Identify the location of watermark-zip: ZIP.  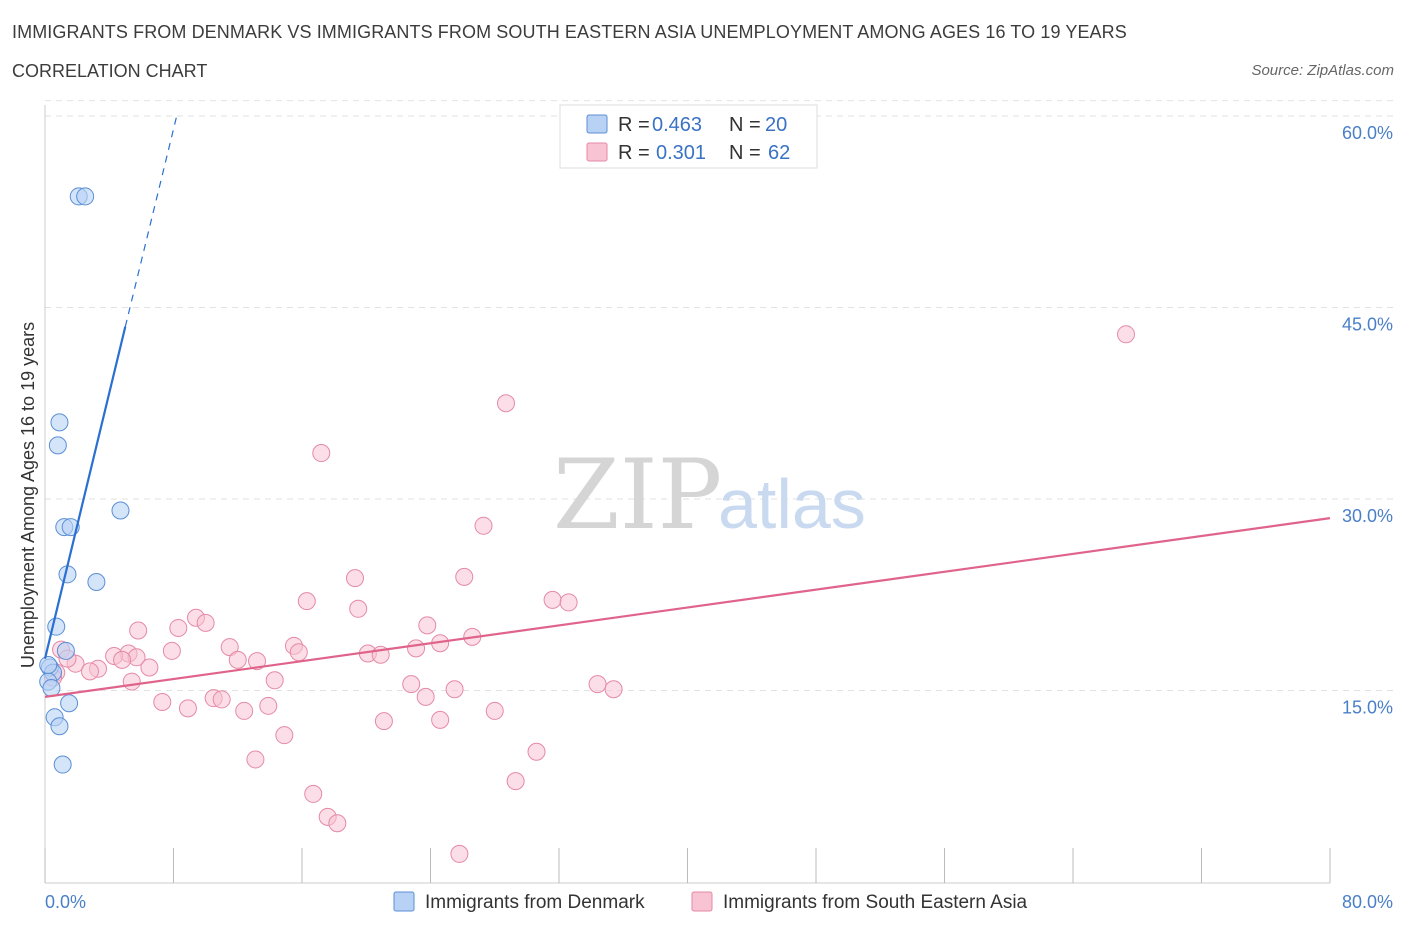
(637, 495).